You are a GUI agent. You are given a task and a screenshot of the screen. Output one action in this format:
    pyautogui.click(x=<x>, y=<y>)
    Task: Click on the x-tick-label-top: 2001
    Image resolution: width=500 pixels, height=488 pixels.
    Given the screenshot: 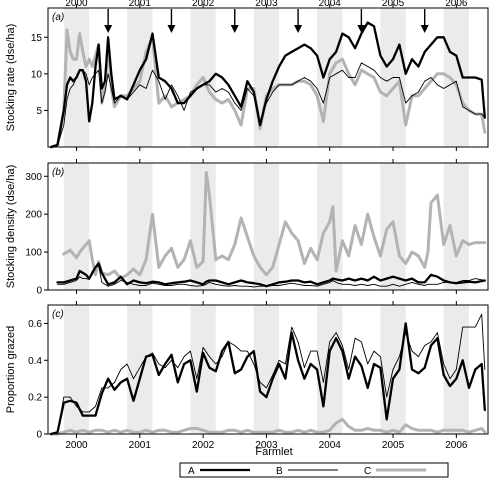 What is the action you would take?
    pyautogui.click(x=140, y=4)
    